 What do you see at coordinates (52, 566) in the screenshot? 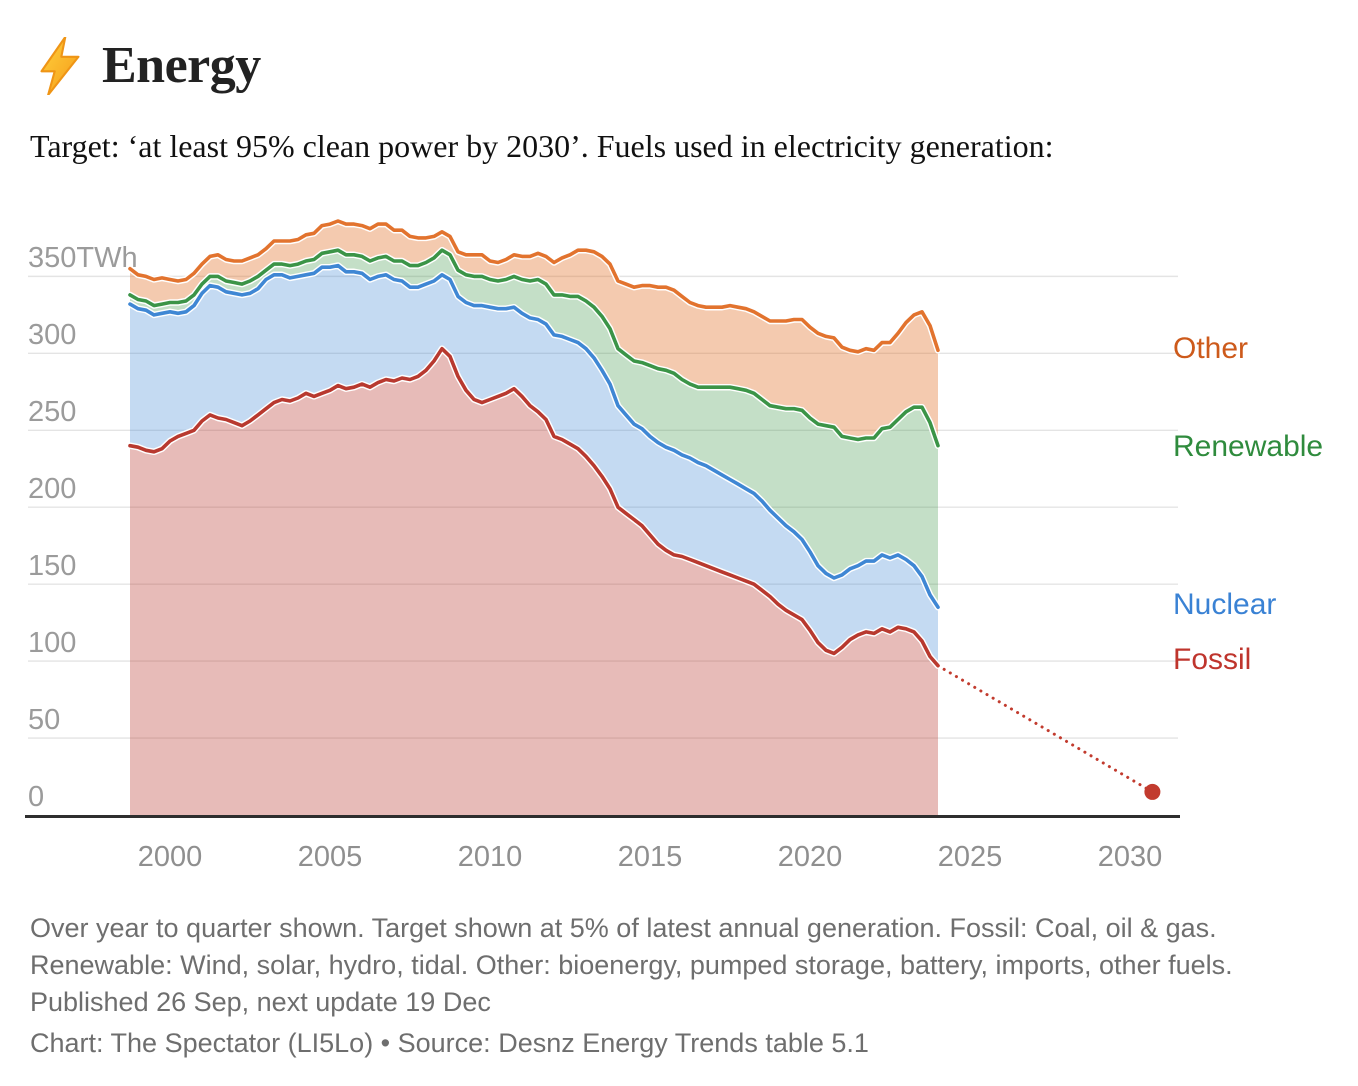
I see `y-tick-150: 150` at bounding box center [52, 566].